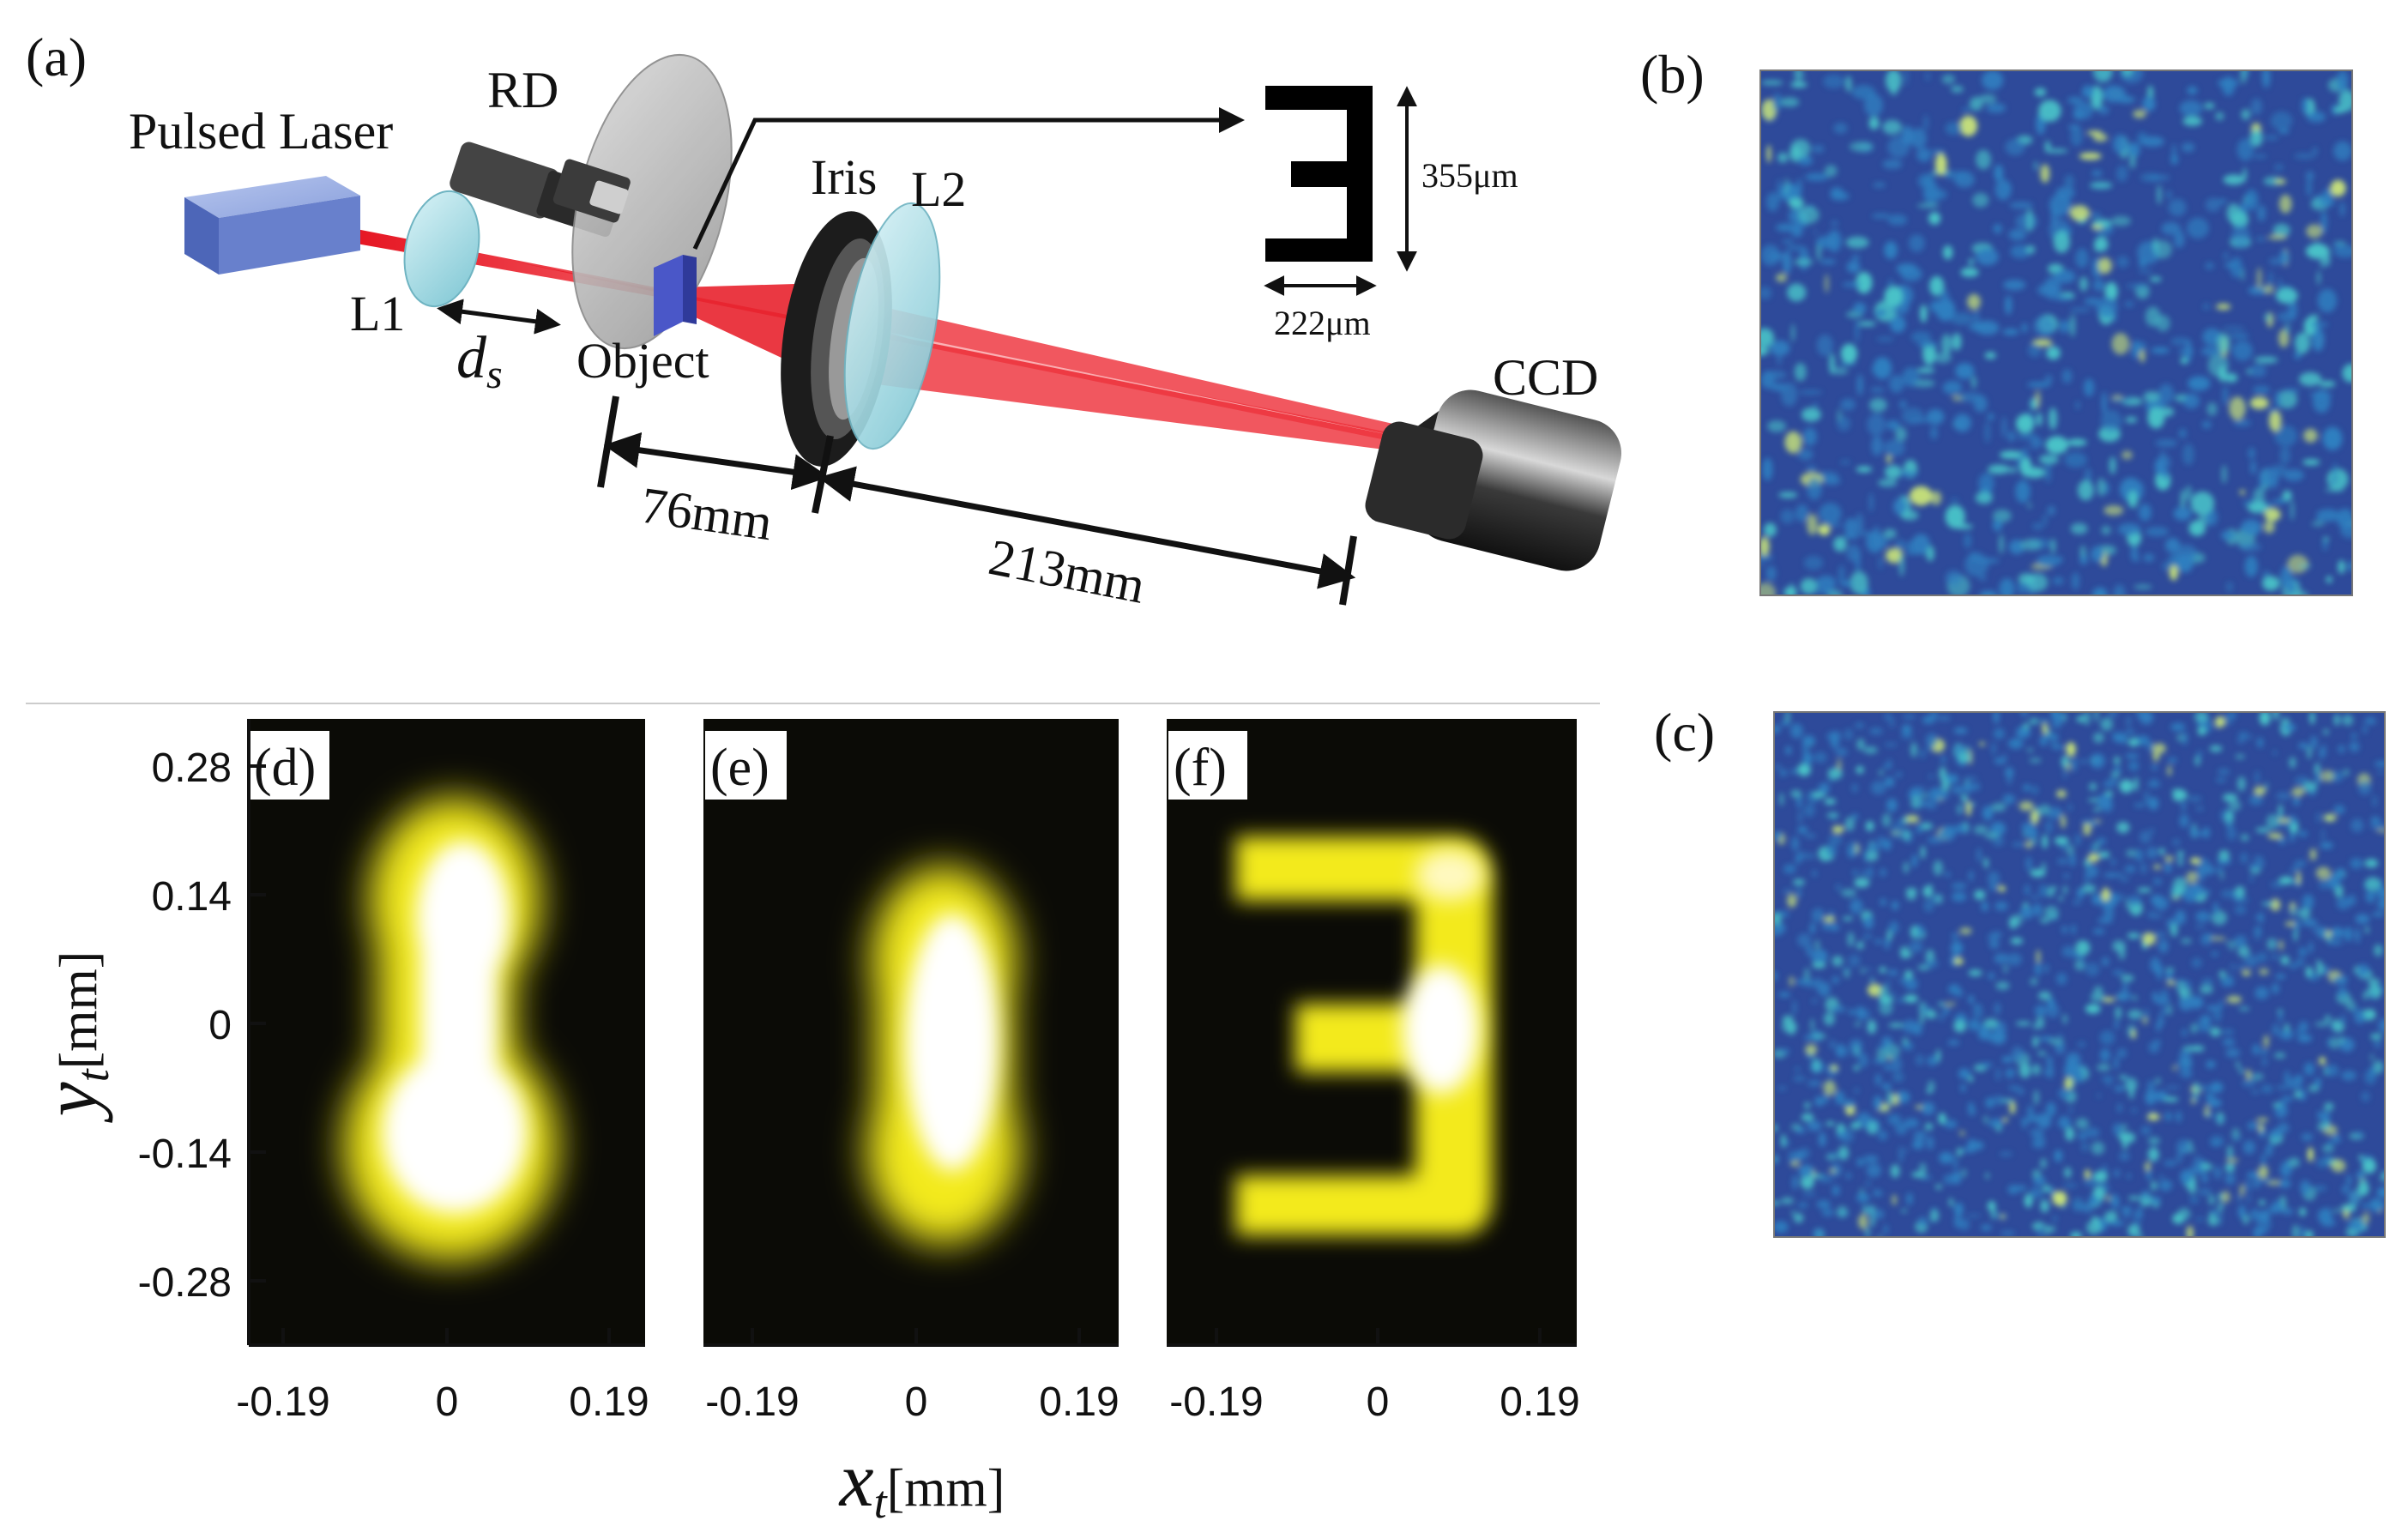 Image resolution: width=2408 pixels, height=1539 pixels. What do you see at coordinates (911, 1032) in the screenshot?
I see `image-panel-e: (e)` at bounding box center [911, 1032].